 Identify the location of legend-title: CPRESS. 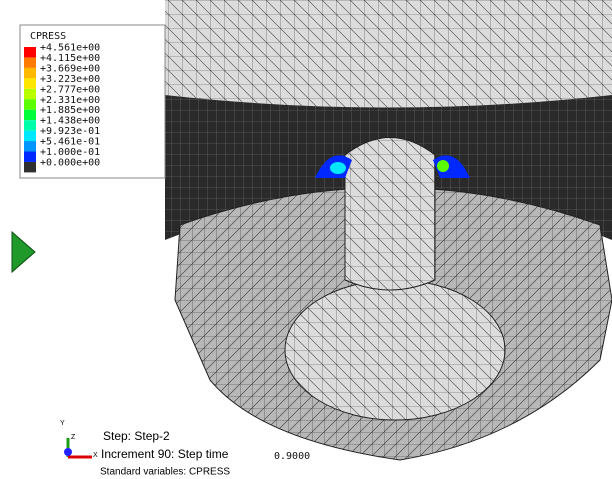
(48, 36).